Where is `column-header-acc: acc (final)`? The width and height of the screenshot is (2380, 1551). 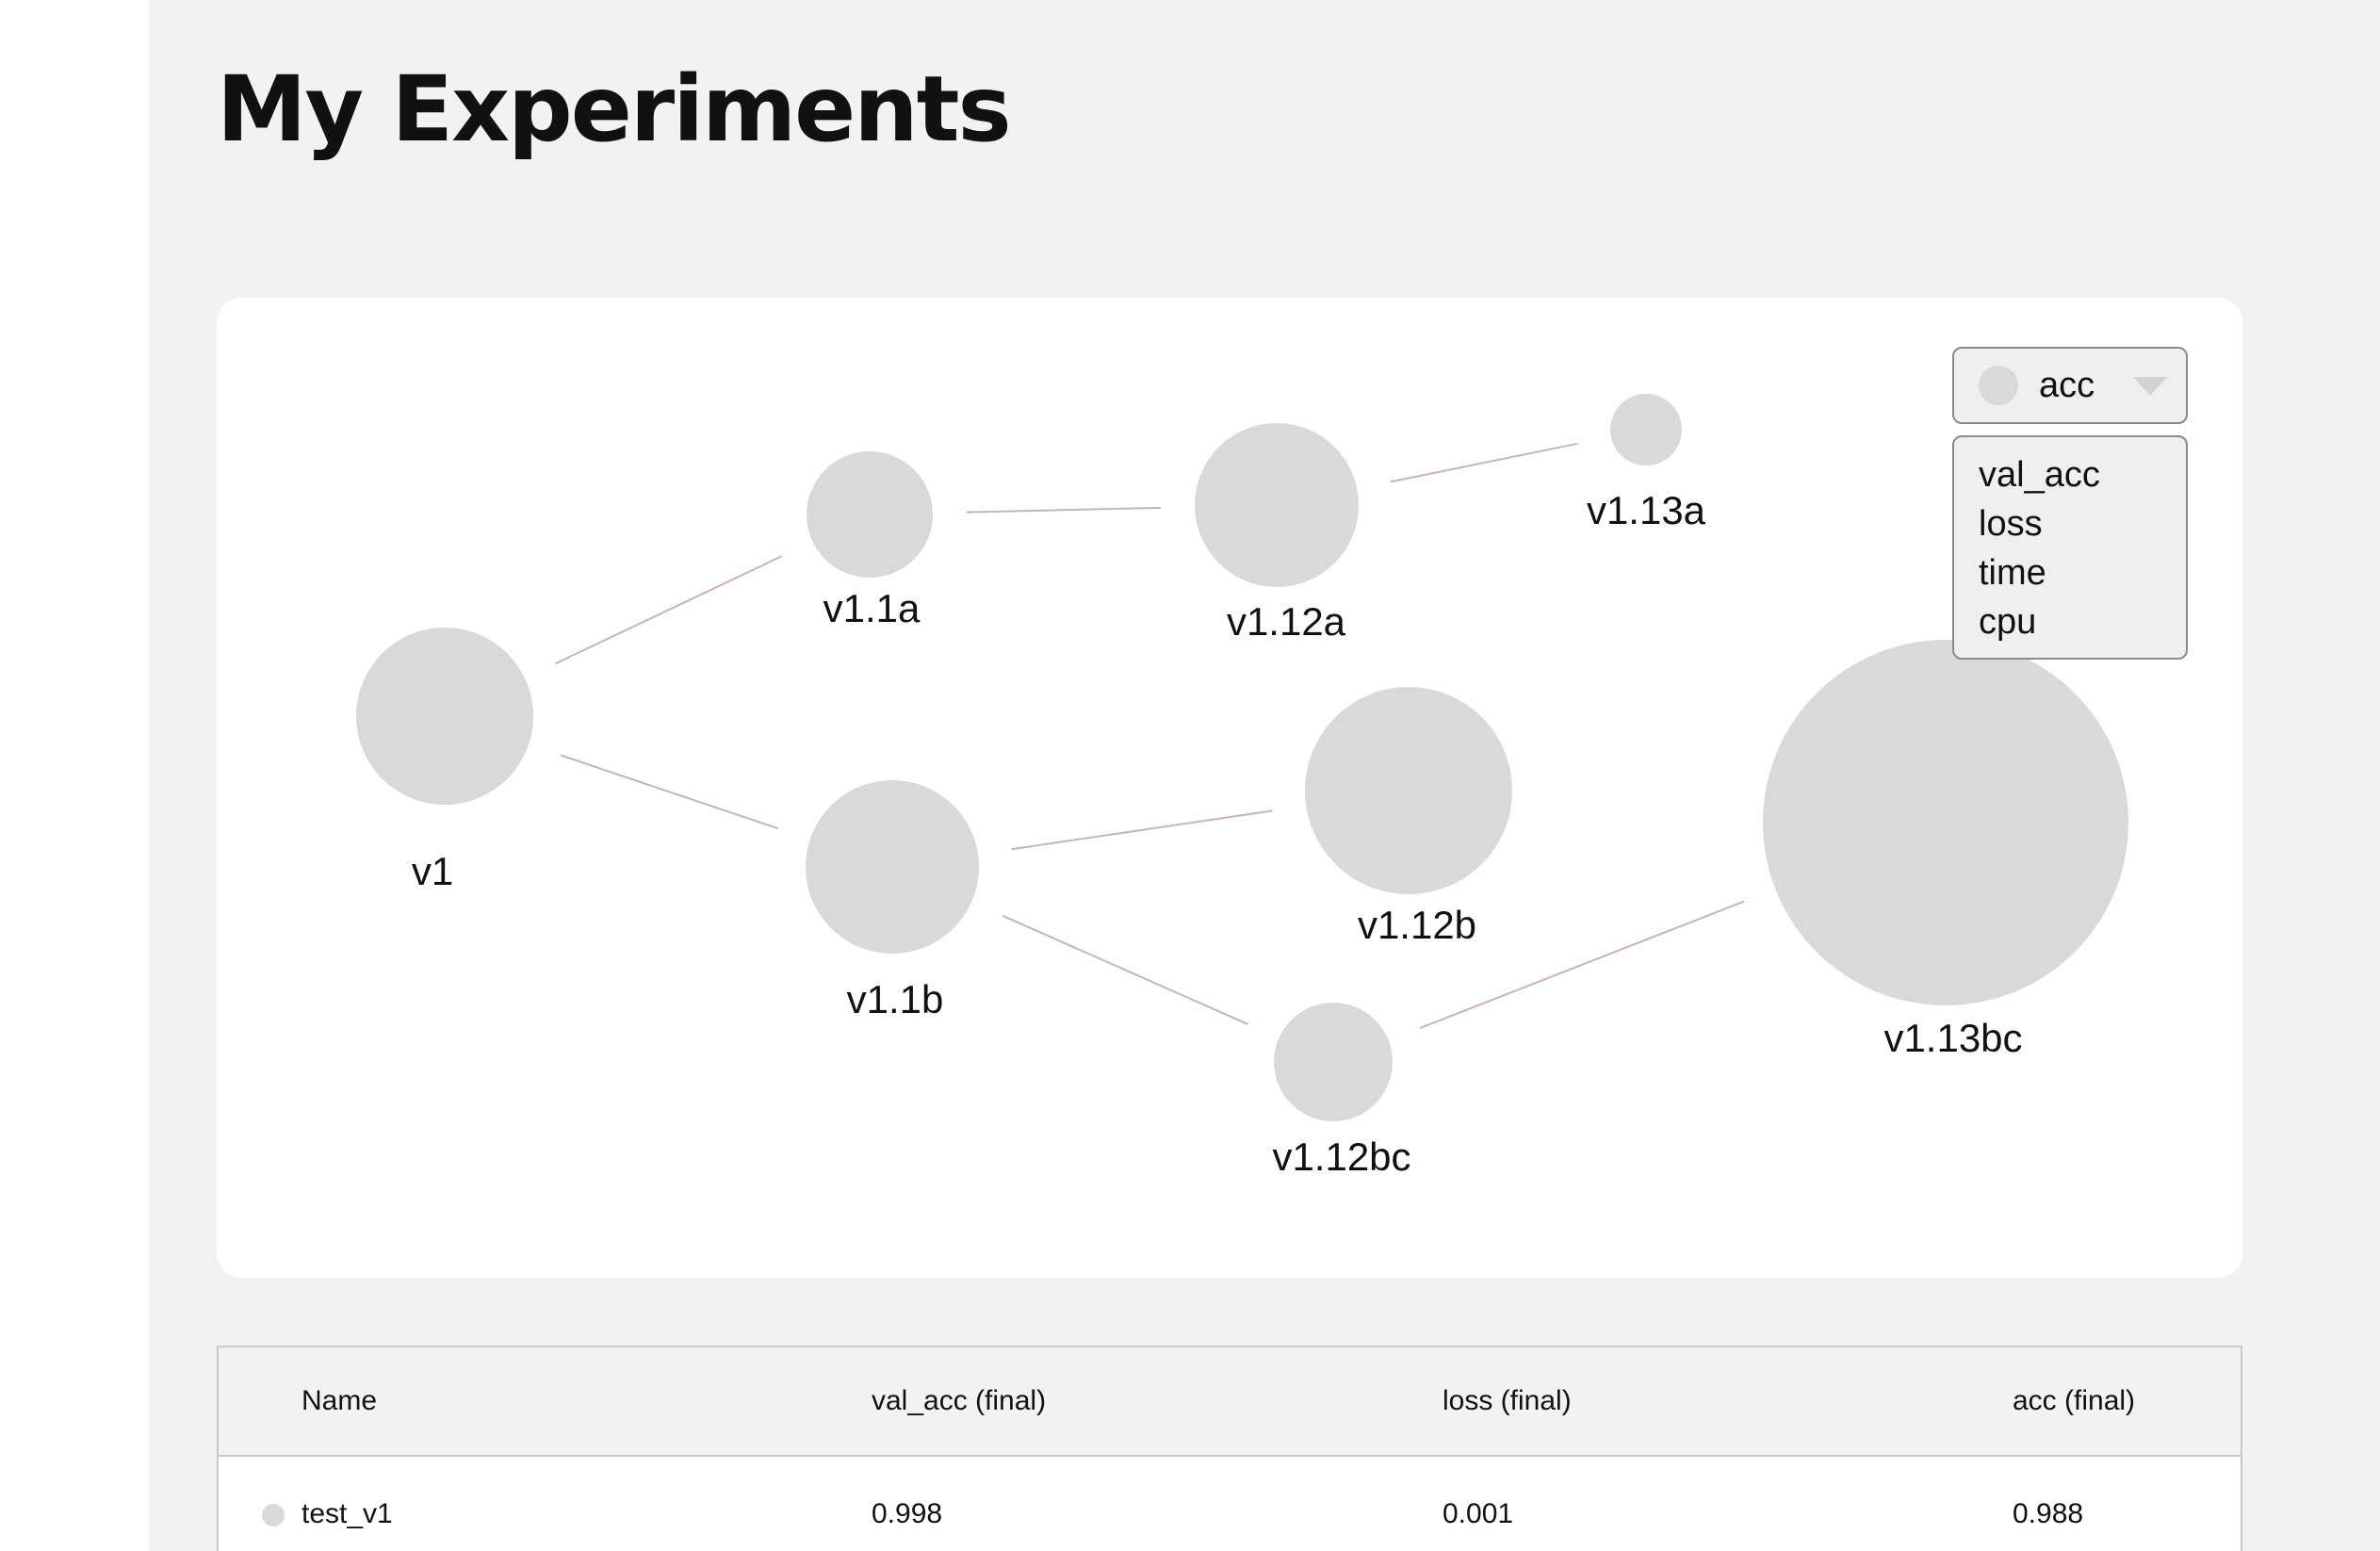
column-header-acc: acc (final) is located at coordinates (2074, 1400).